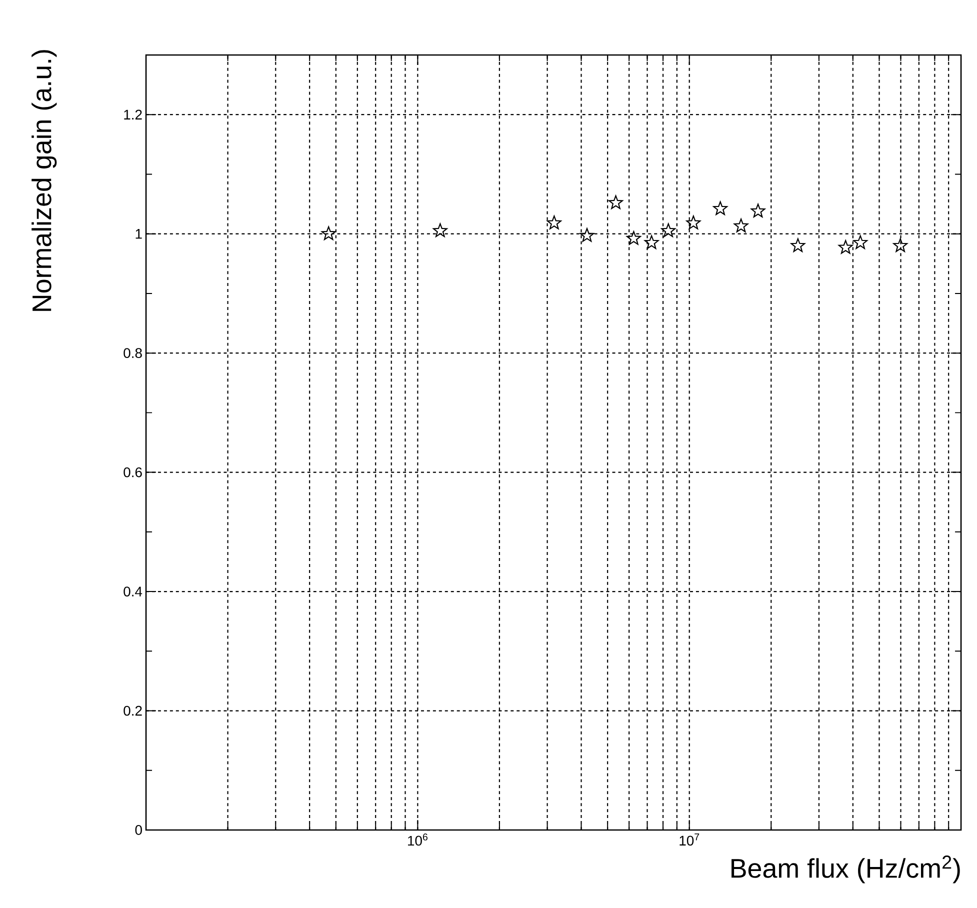 This screenshot has height=908, width=977. I want to click on y-axis-title: Normalized gain (a.u.), so click(44, 180).